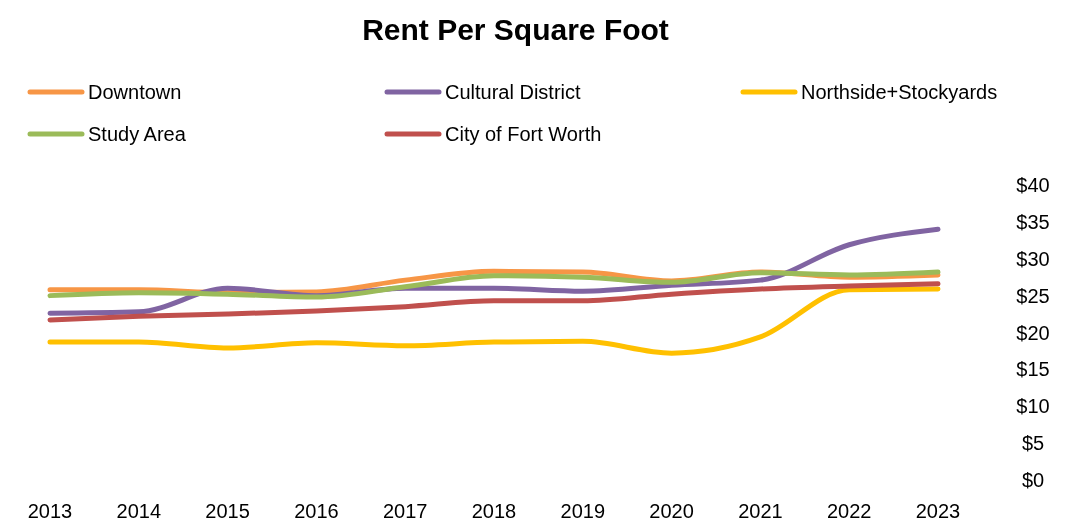 The width and height of the screenshot is (1071, 522). Describe the element at coordinates (139, 511) in the screenshot. I see `x-tick-label: 2014` at that location.